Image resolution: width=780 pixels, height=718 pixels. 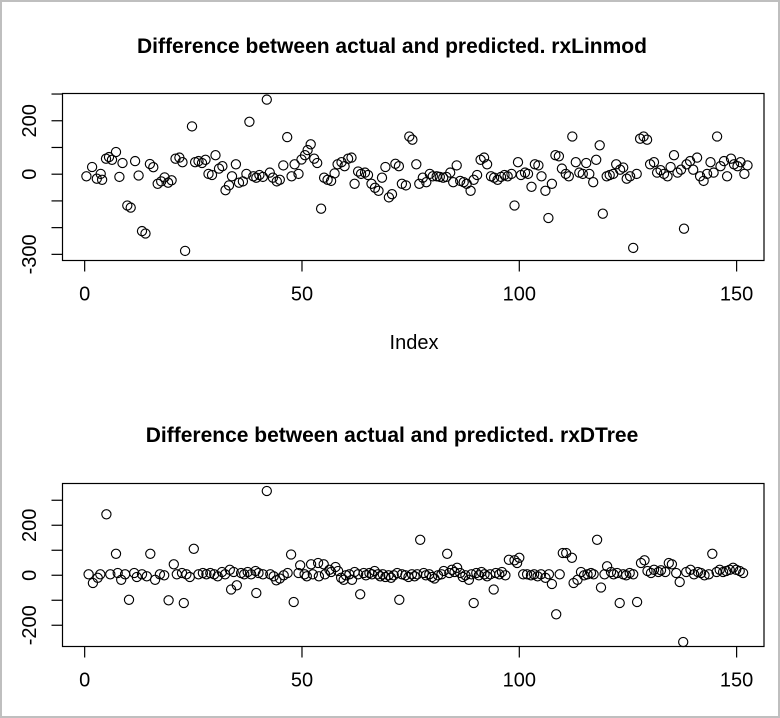 What do you see at coordinates (736, 295) in the screenshot?
I see `x-tick-label: 150` at bounding box center [736, 295].